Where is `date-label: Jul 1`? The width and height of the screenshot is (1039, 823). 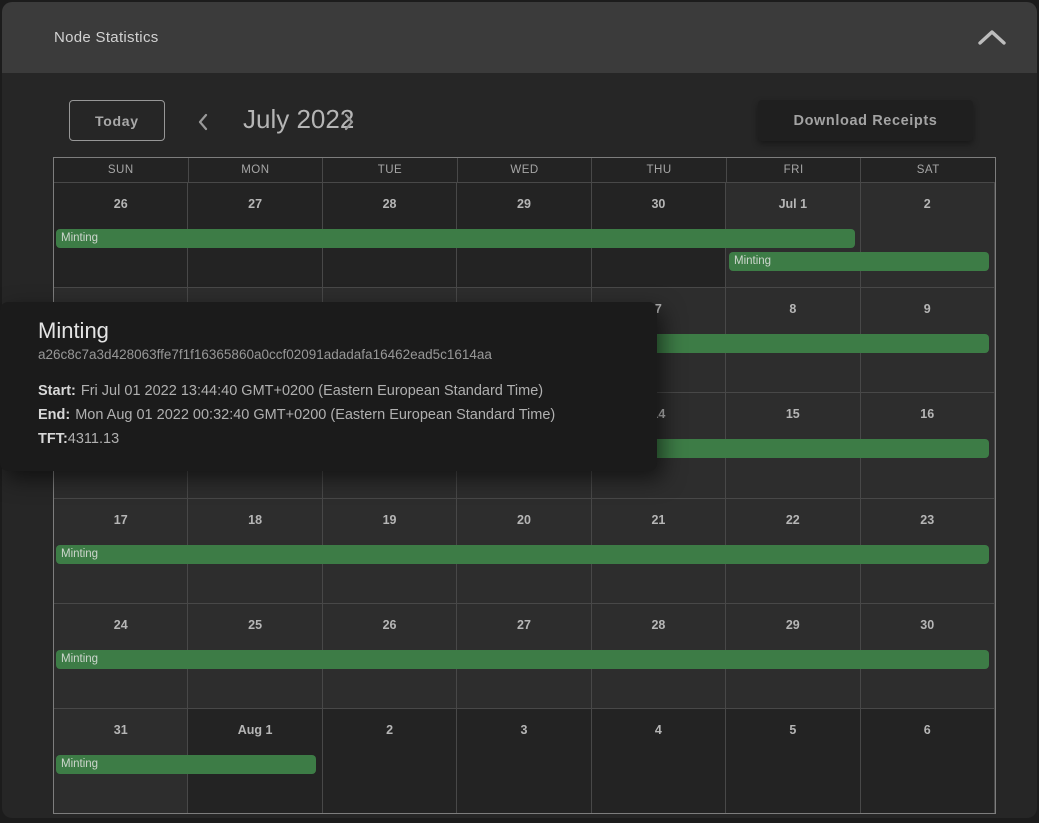
date-label: Jul 1 is located at coordinates (793, 204).